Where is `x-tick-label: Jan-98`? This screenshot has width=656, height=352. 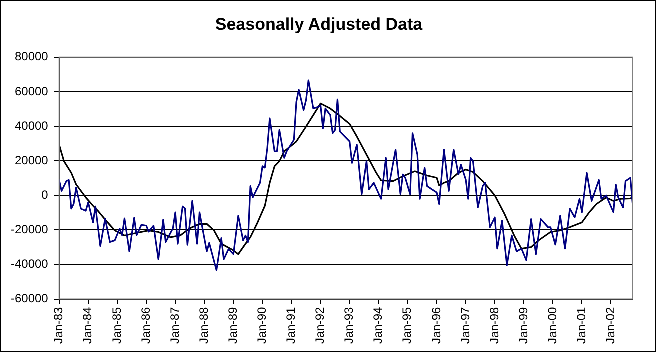 x-tick-label: Jan-98 is located at coordinates (494, 325).